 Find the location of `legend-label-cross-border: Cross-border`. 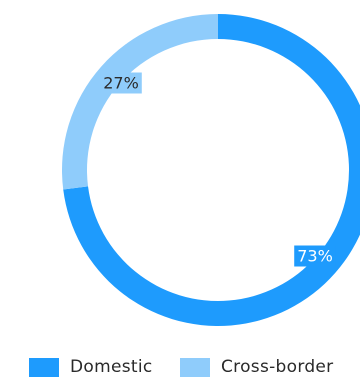

legend-label-cross-border: Cross-border is located at coordinates (277, 367).